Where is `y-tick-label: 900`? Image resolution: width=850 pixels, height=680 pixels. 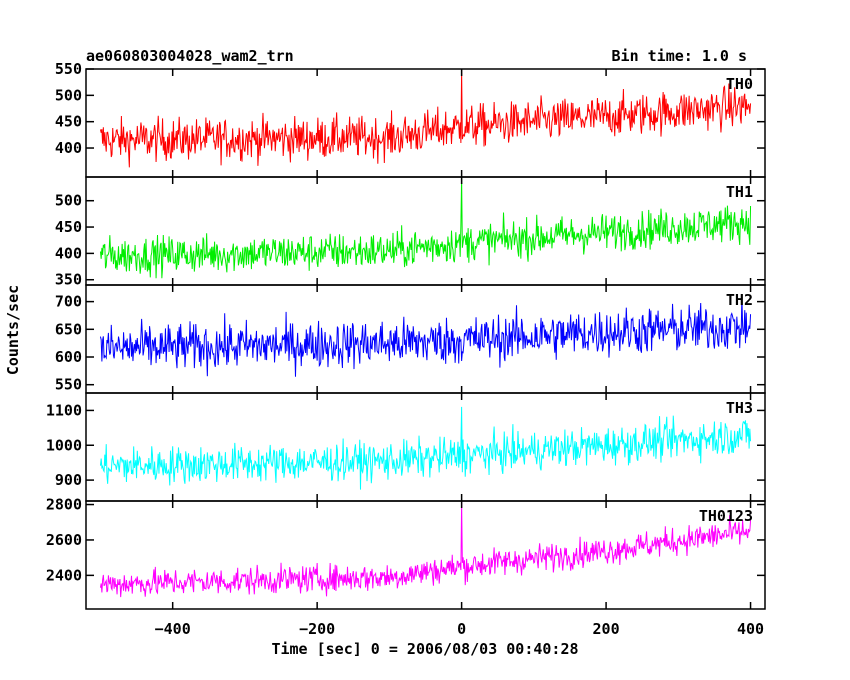
y-tick-label: 900 is located at coordinates (68, 480).